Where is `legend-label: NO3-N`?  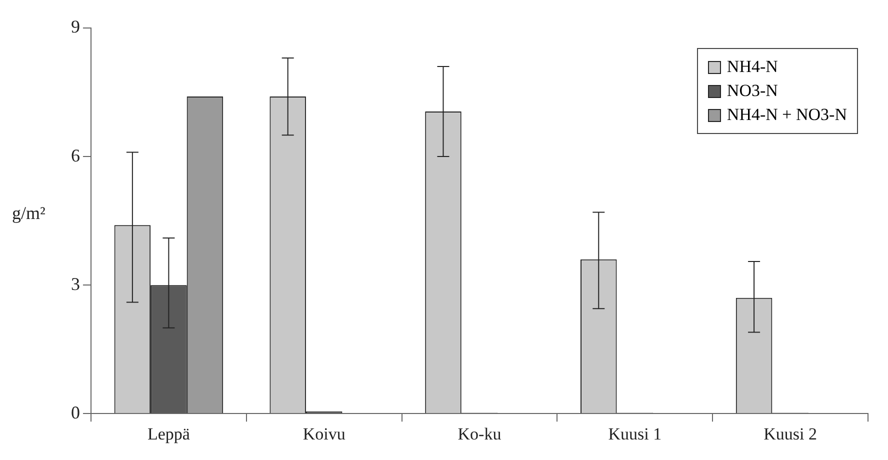 legend-label: NO3-N is located at coordinates (752, 91).